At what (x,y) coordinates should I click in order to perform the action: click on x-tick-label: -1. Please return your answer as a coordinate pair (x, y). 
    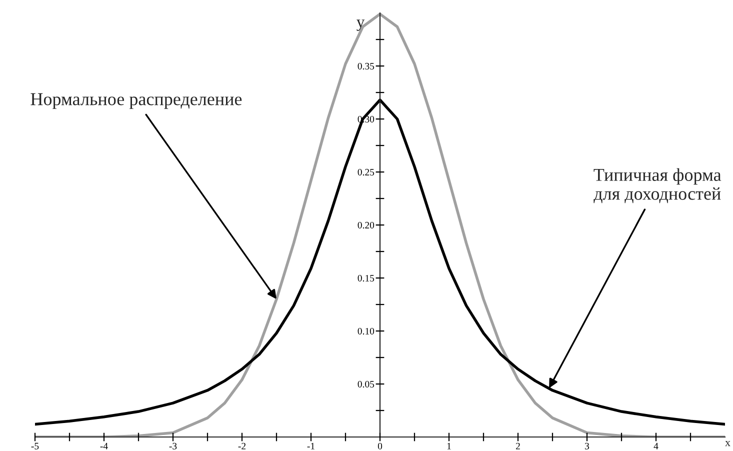
    Looking at the image, I should click on (310, 446).